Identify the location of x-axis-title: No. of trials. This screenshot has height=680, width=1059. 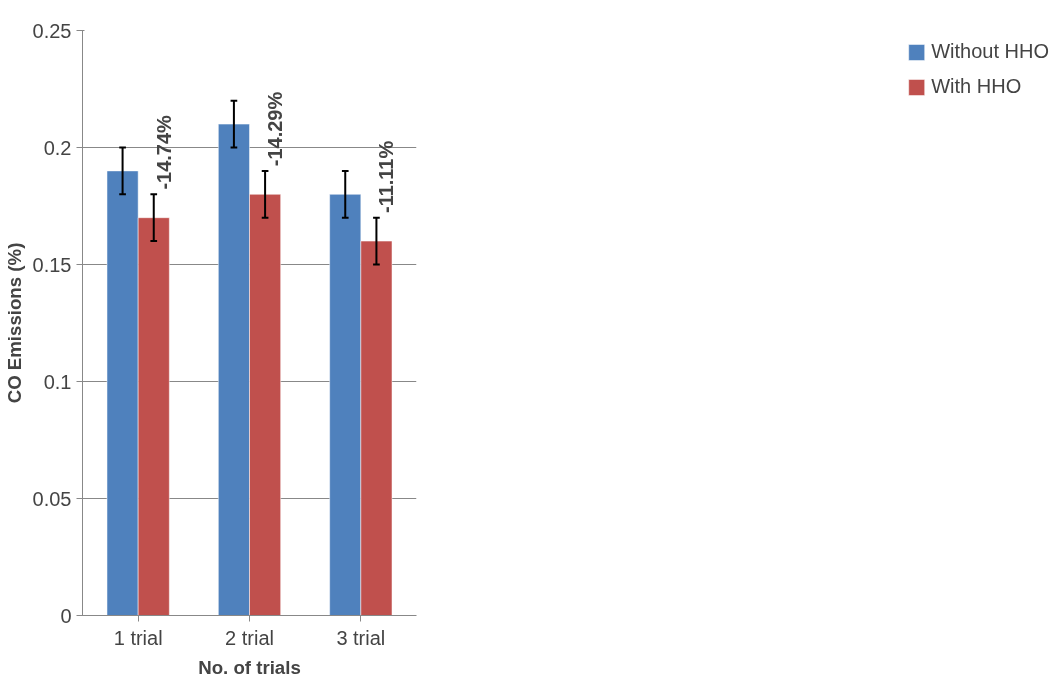
(249, 667).